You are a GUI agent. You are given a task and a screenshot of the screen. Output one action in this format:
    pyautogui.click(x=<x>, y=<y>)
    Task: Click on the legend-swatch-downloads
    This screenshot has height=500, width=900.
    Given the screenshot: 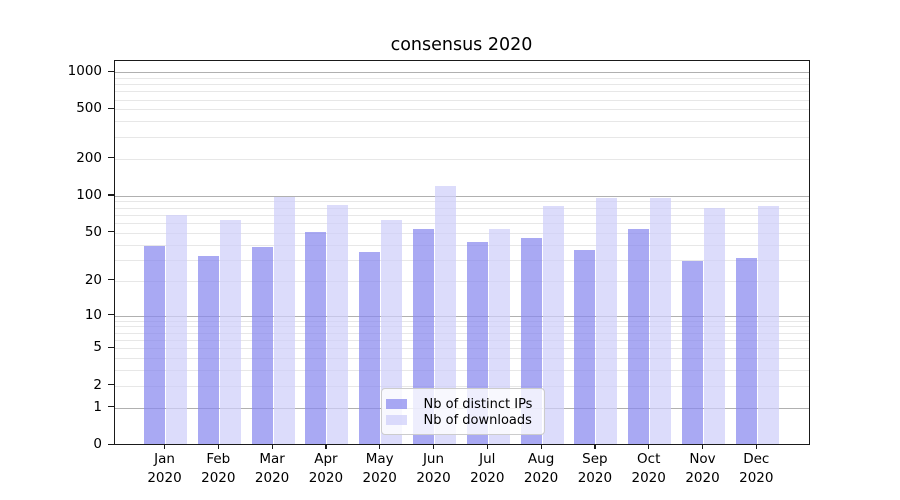 What is the action you would take?
    pyautogui.click(x=396, y=420)
    